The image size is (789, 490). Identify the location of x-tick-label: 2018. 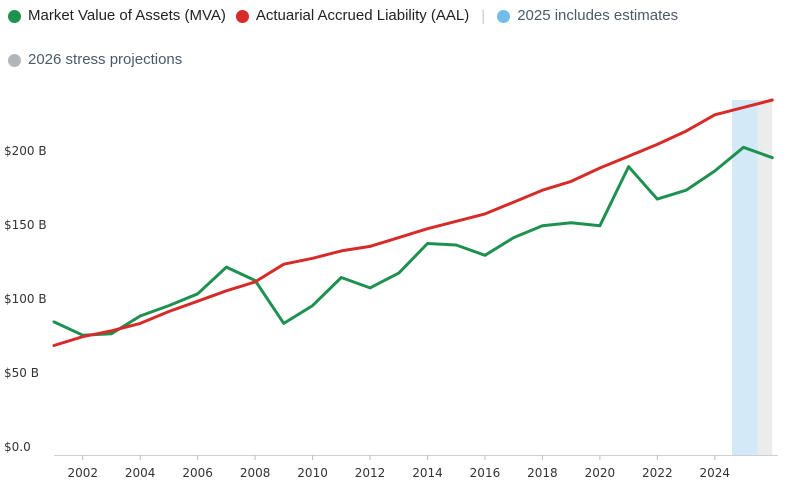
(542, 473).